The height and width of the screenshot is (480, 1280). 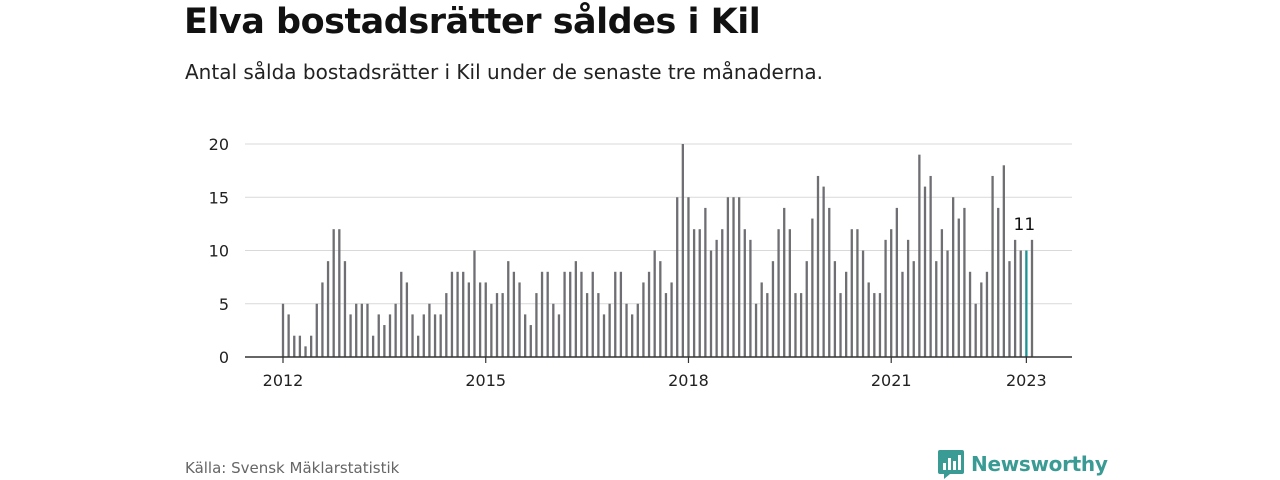 What do you see at coordinates (1026, 303) in the screenshot?
I see `bar-highlight` at bounding box center [1026, 303].